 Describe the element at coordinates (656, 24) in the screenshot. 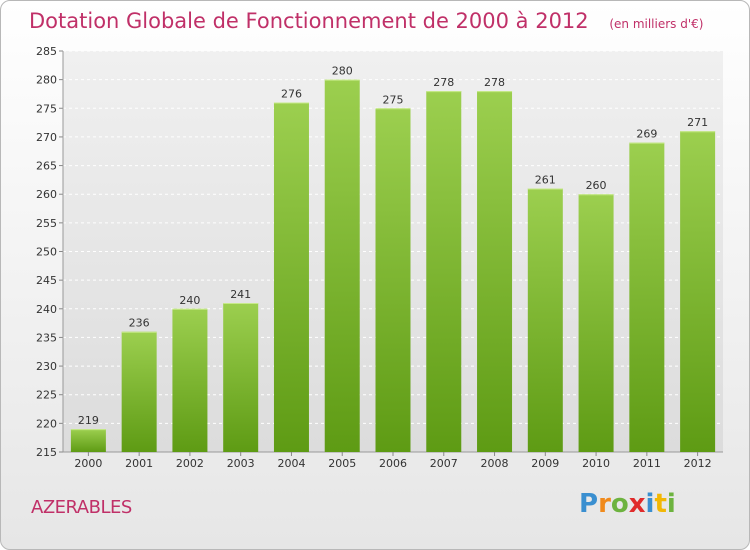

I see `chart-subtitle: (en milliers d'€)` at that location.